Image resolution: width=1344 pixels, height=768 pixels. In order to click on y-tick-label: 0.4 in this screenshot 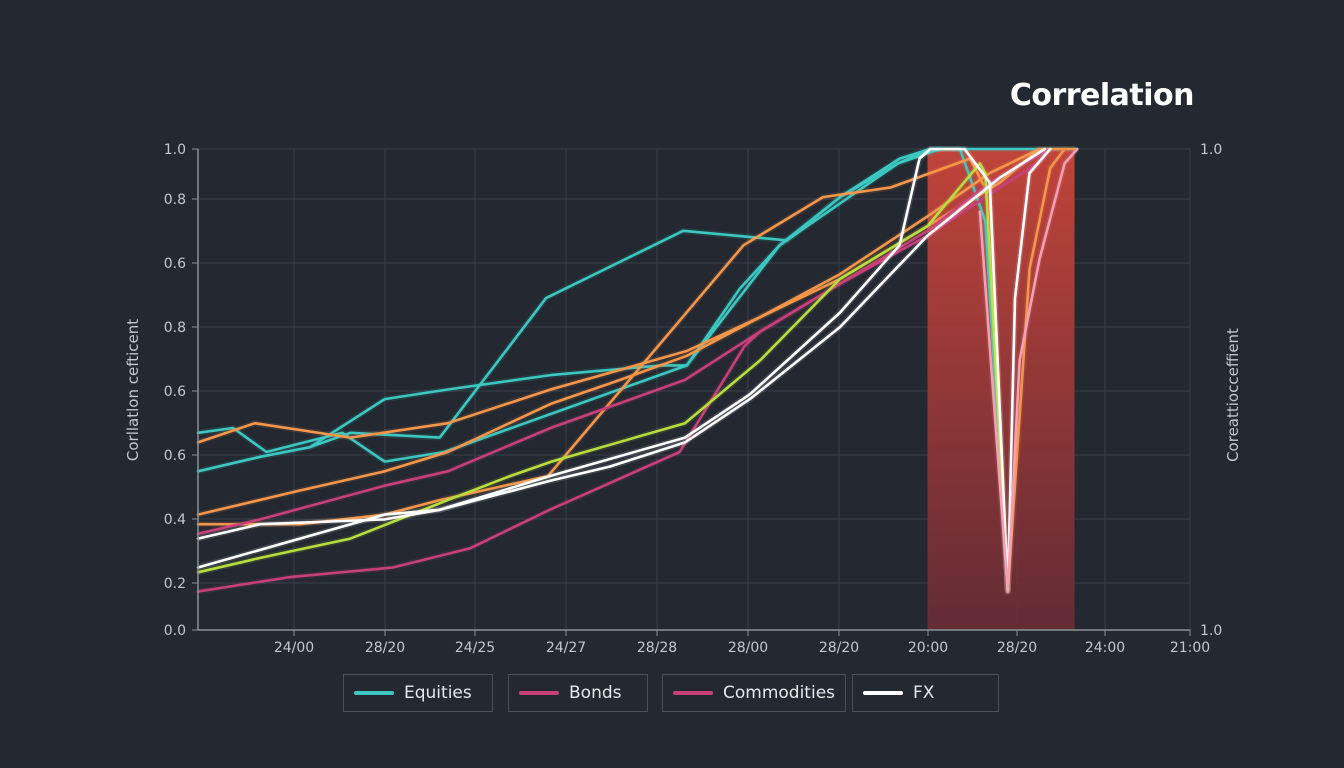, I will do `click(175, 520)`.